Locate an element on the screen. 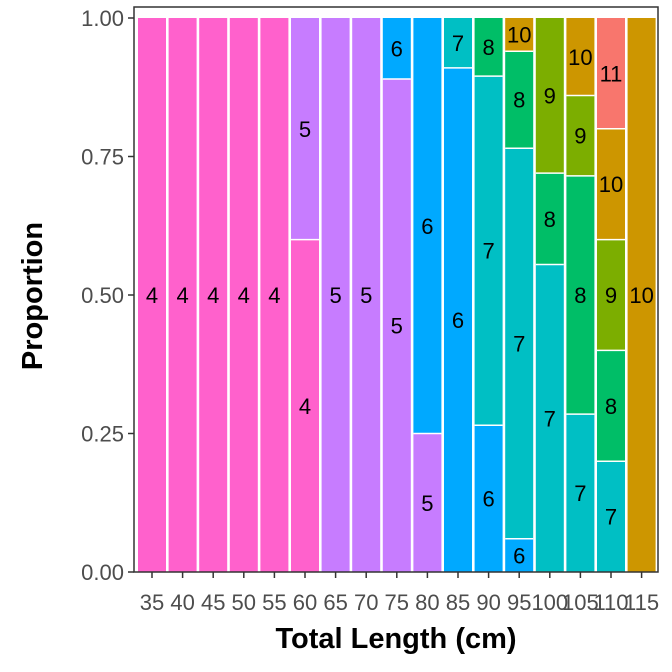 This screenshot has height=672, width=672. x-tick-label: 65 is located at coordinates (335, 602).